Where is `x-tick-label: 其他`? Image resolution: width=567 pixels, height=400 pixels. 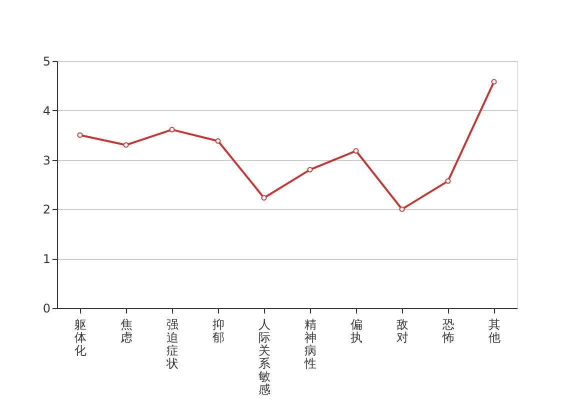 x-tick-label: 其他 is located at coordinates (494, 331).